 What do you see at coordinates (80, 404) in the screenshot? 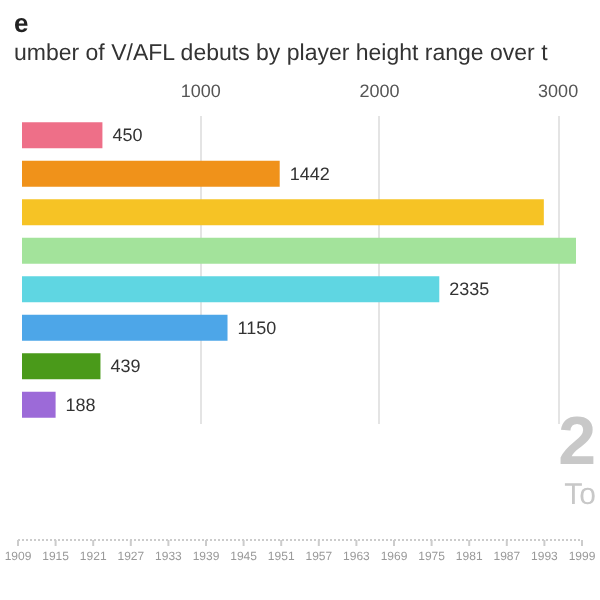
I see `data-label: 188` at bounding box center [80, 404].